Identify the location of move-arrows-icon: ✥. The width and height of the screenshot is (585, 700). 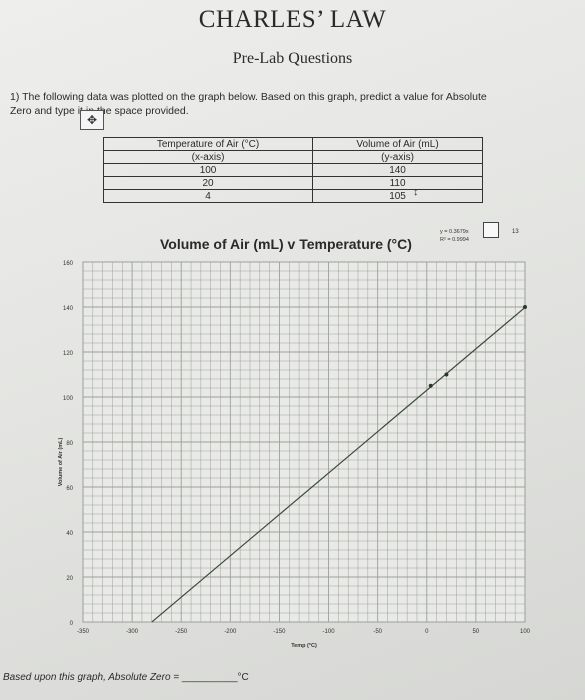
(92, 120).